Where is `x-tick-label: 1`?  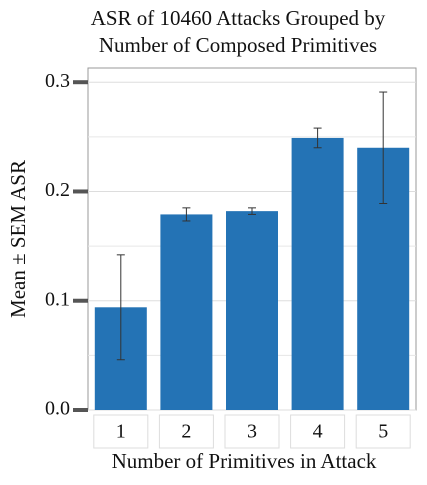 x-tick-label: 1 is located at coordinates (121, 432).